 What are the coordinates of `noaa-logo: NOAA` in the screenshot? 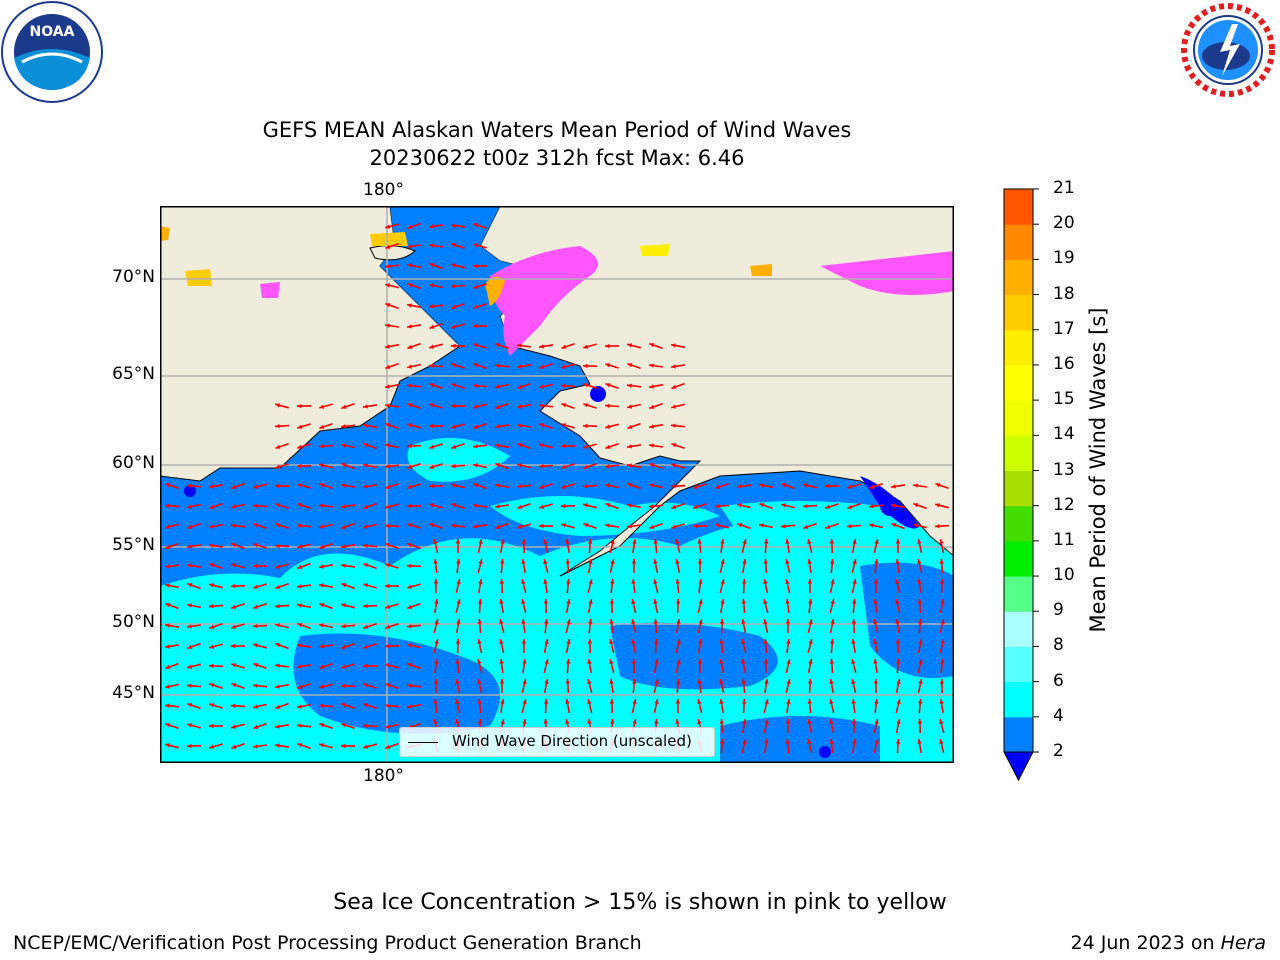 It's located at (52, 52).